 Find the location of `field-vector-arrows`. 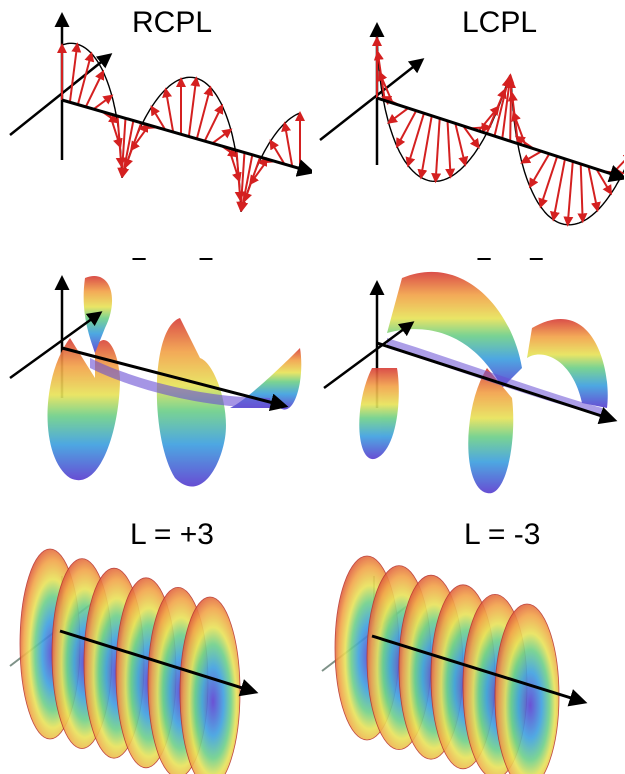

field-vector-arrows is located at coordinates (181, 127).